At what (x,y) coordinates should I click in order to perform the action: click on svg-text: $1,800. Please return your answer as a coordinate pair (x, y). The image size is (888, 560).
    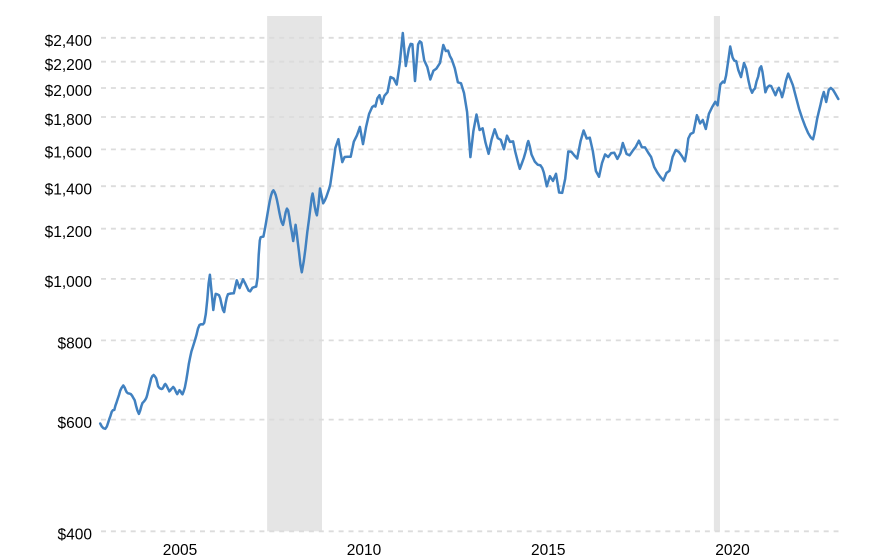
    Looking at the image, I should click on (69, 120).